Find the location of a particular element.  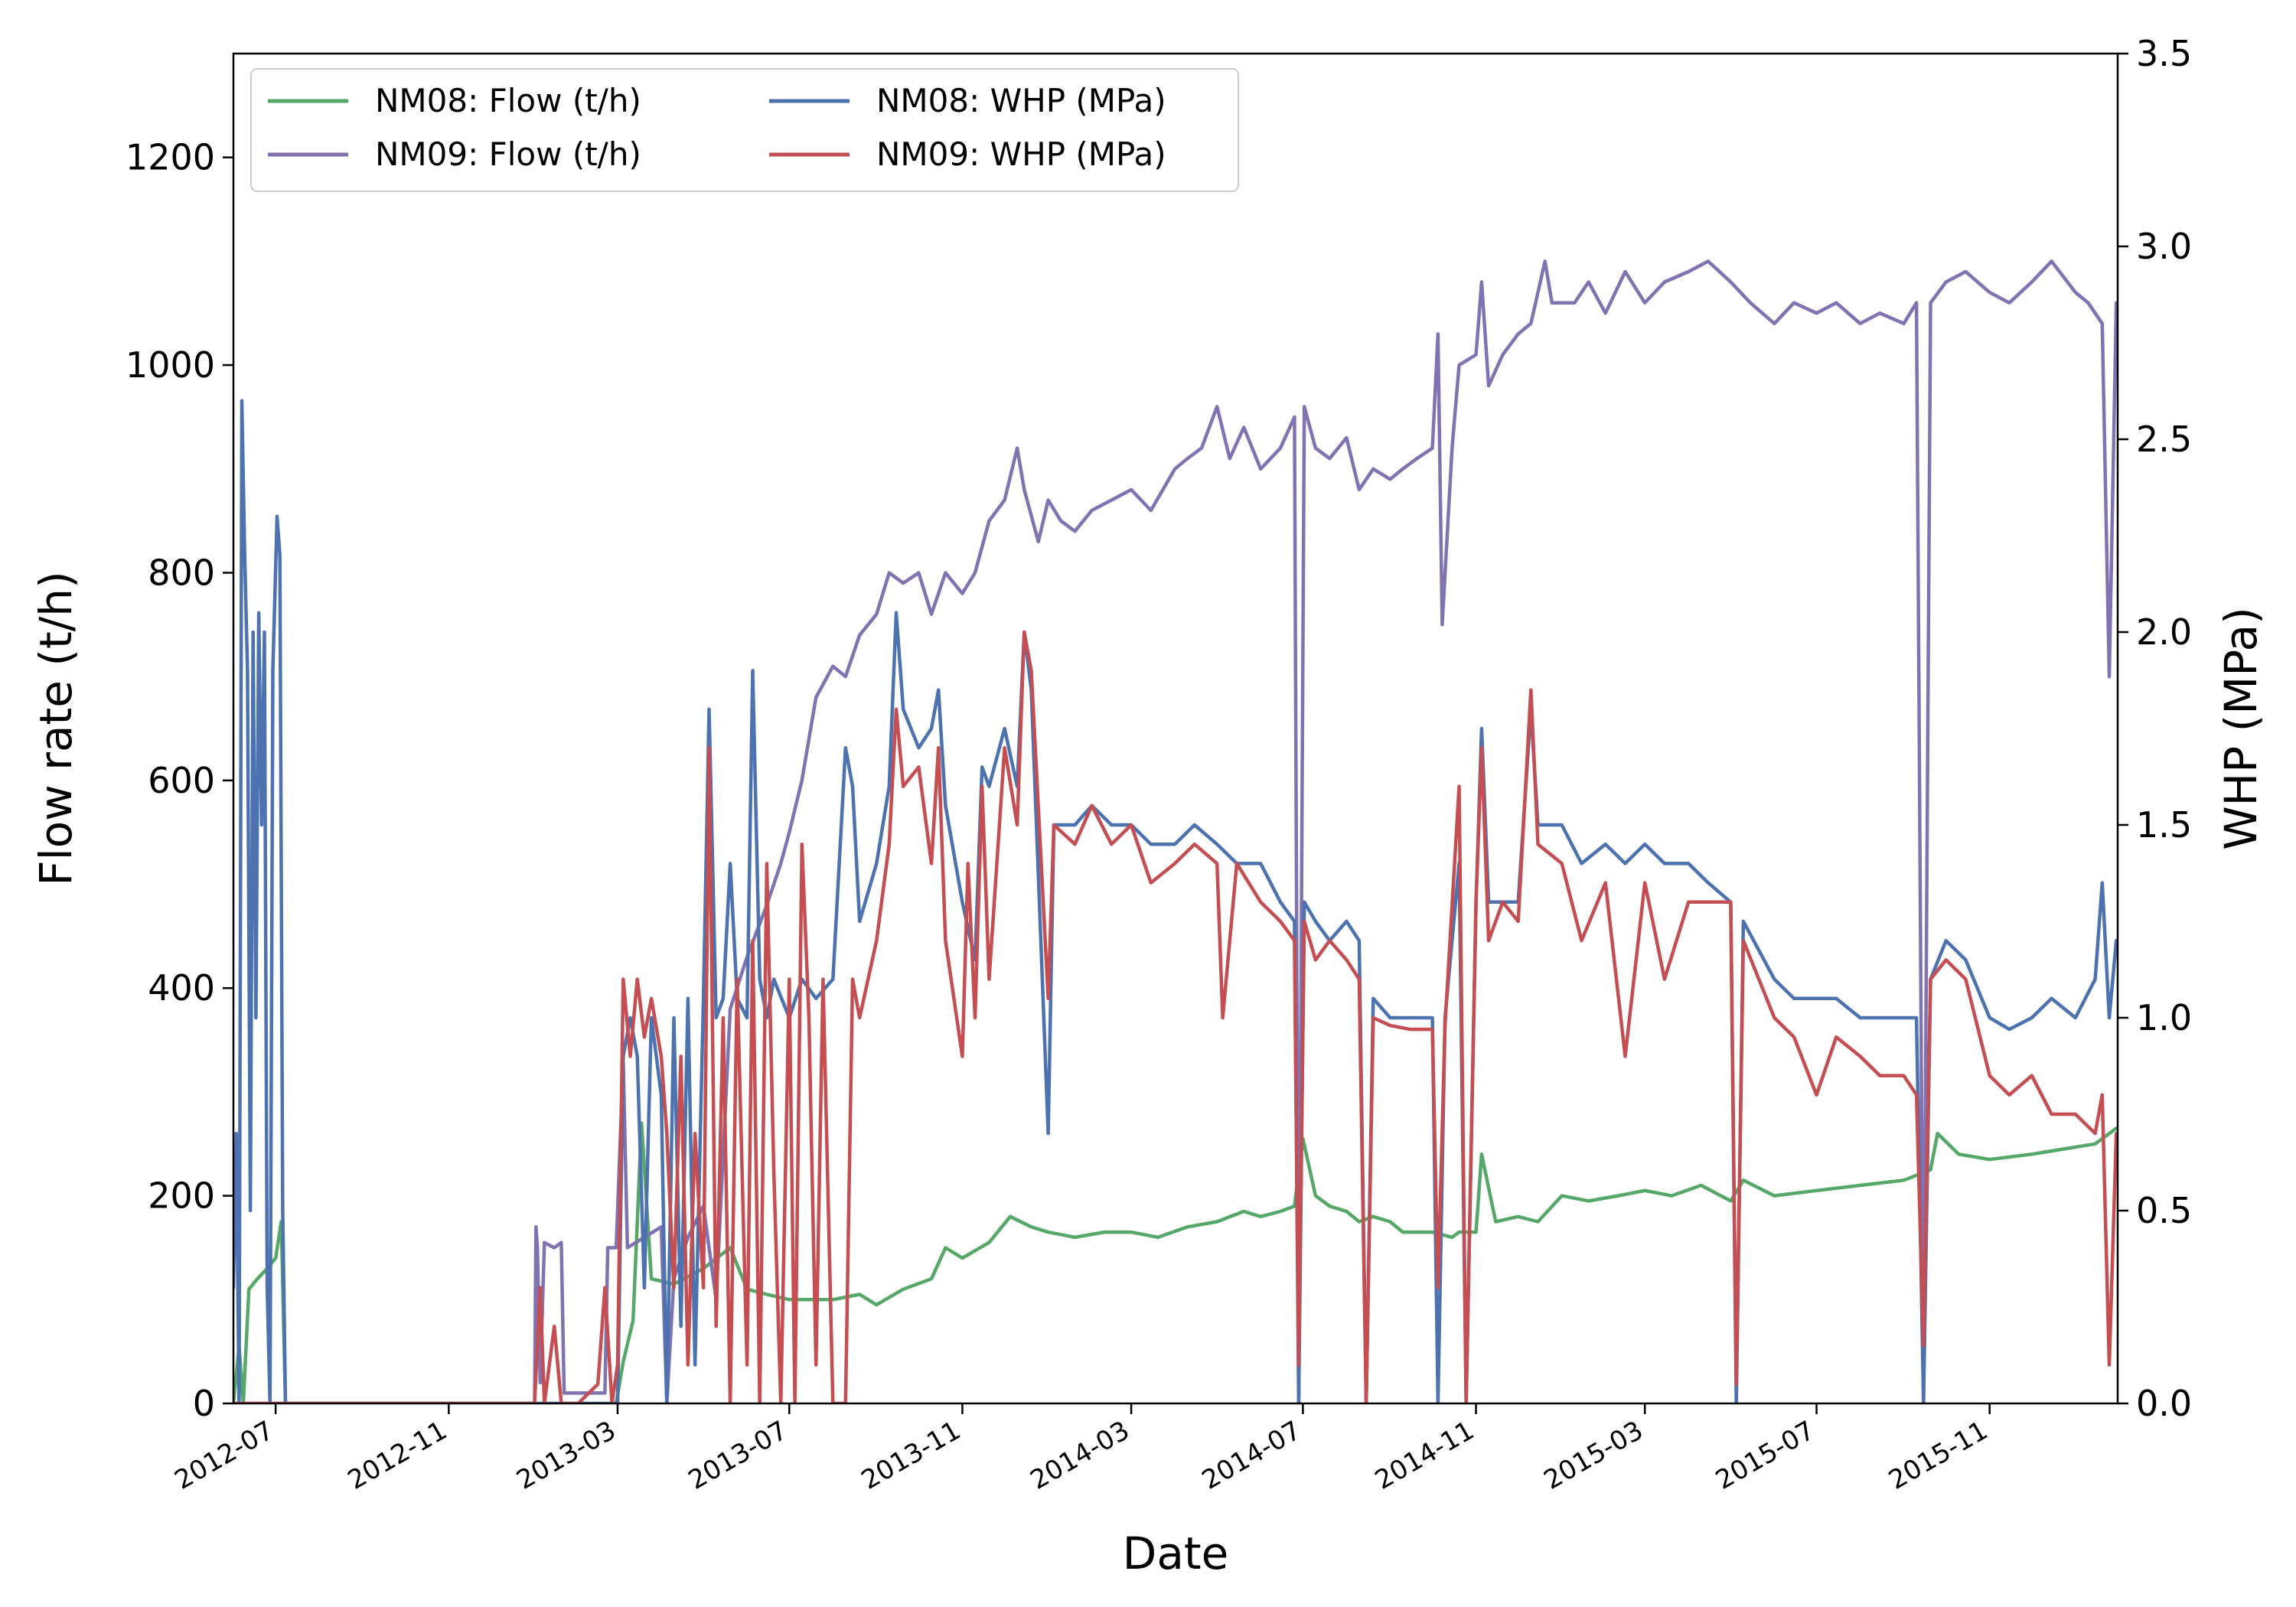

y-tick-label: 400 is located at coordinates (181, 988).